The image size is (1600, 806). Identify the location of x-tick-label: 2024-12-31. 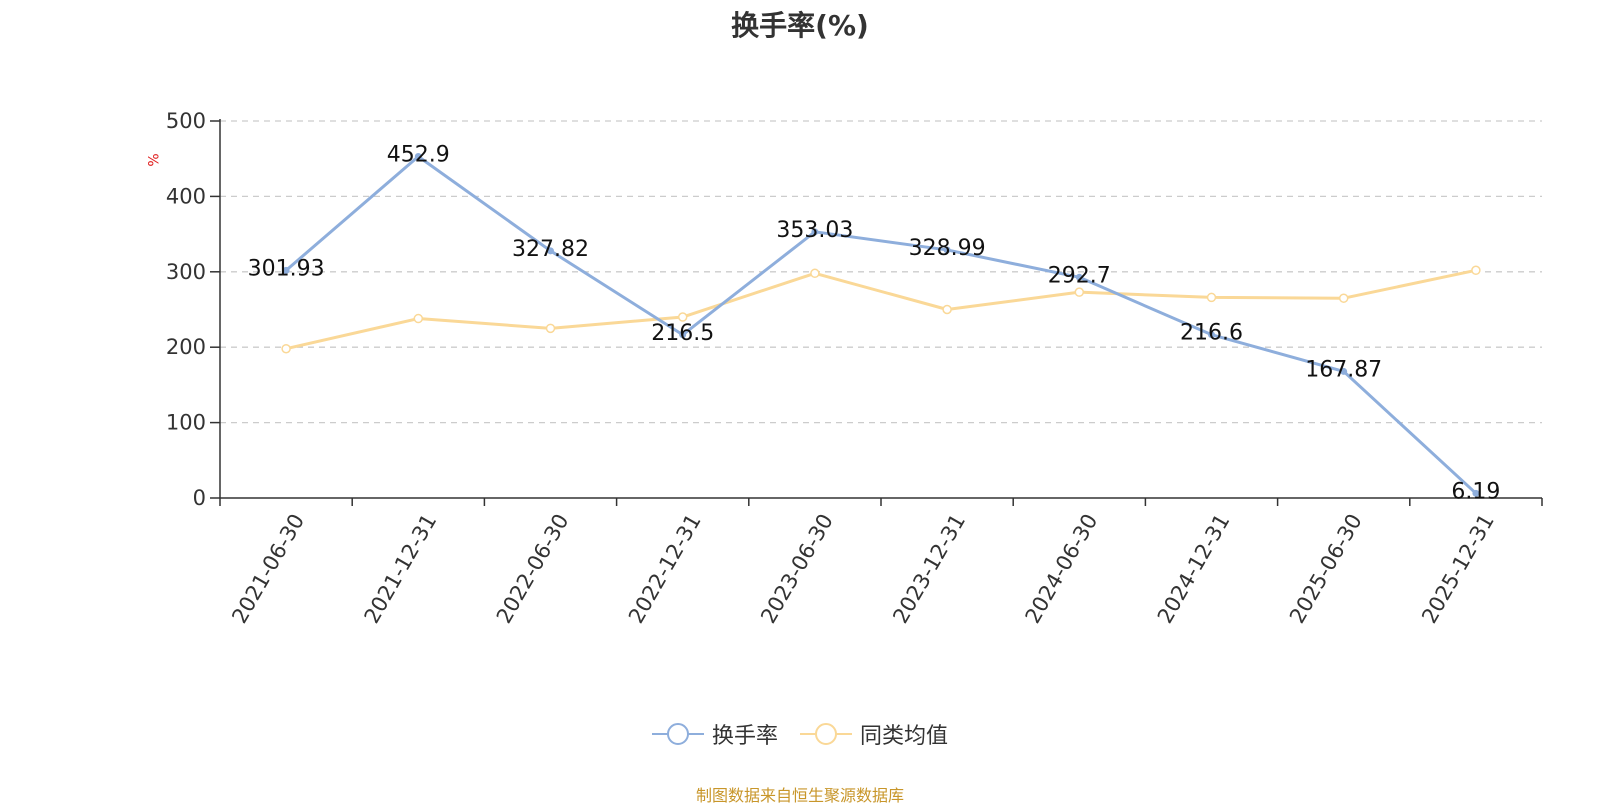
(1194, 569).